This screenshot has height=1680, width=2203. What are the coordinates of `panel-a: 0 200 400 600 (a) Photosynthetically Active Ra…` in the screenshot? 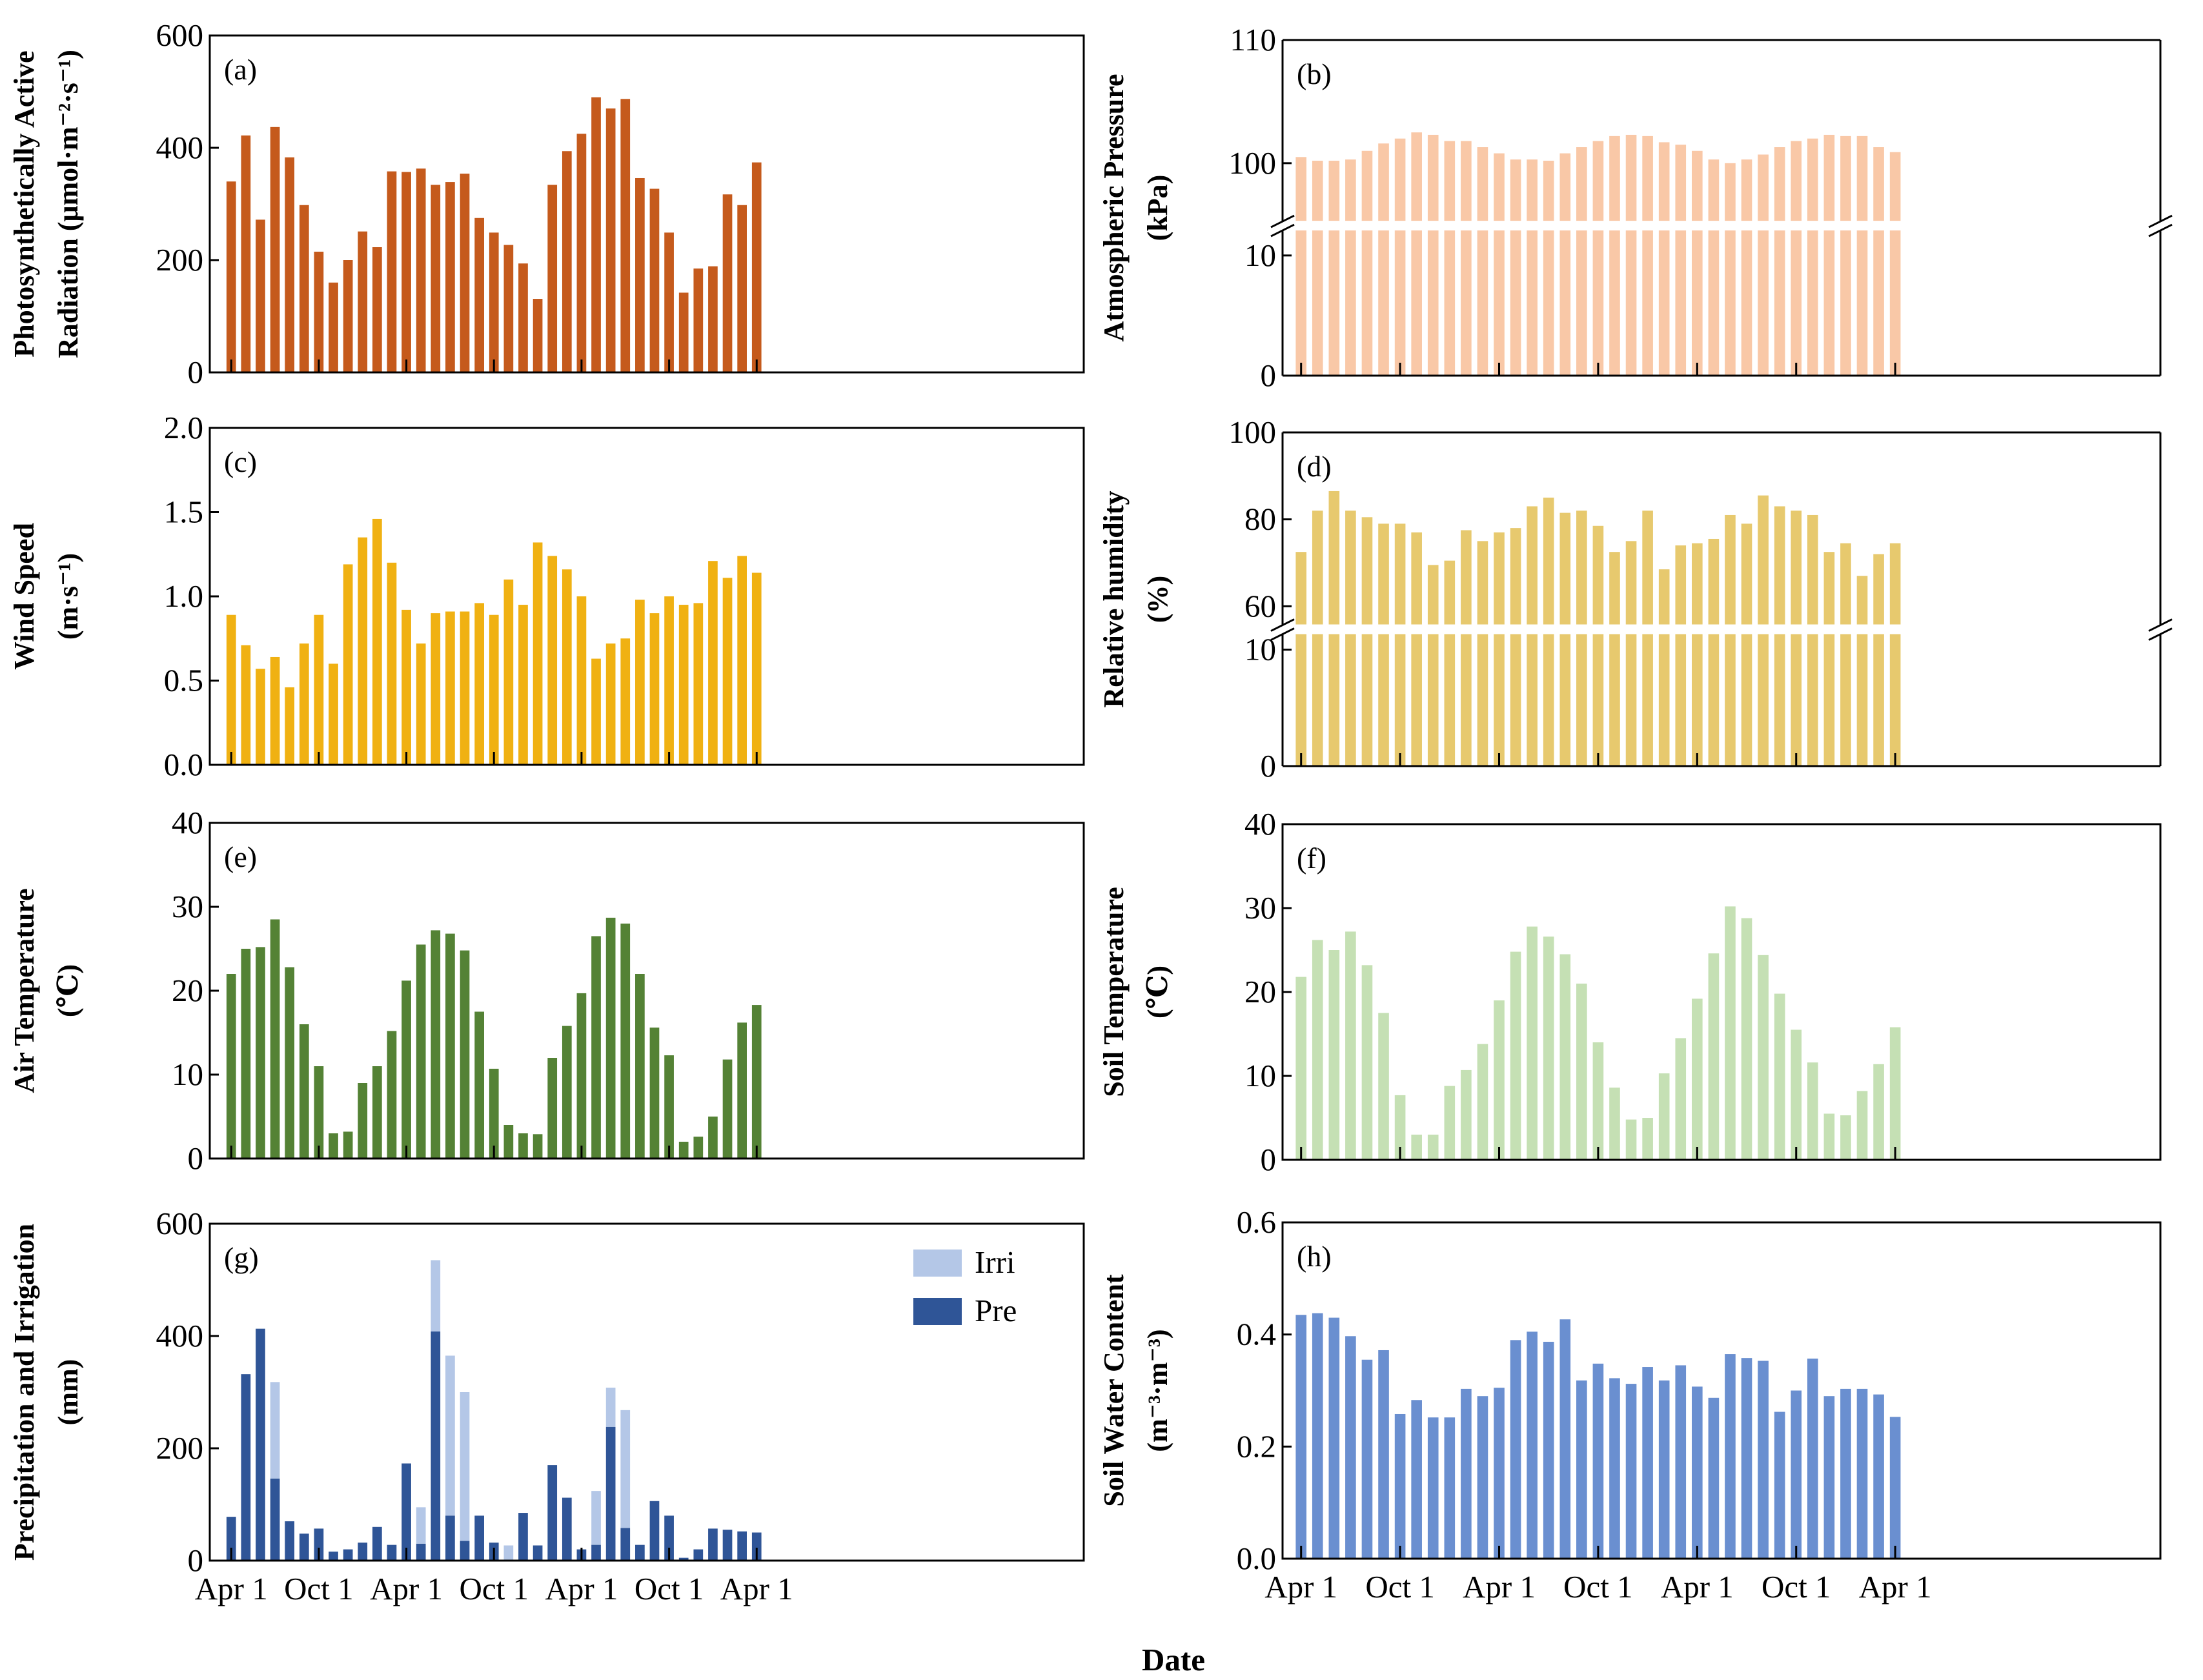 It's located at (546, 203).